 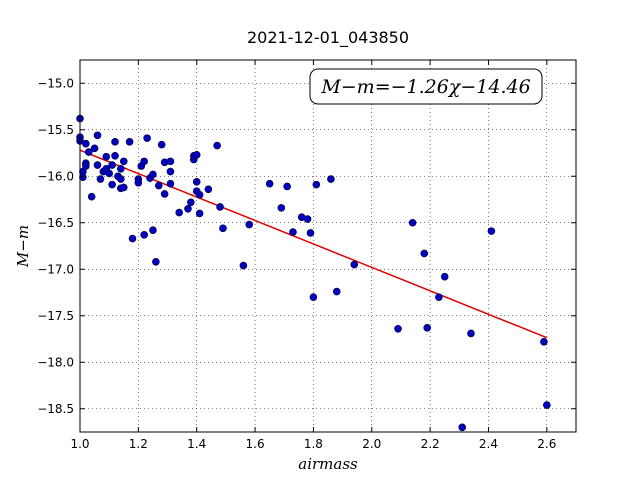 What do you see at coordinates (55, 409) in the screenshot?
I see `y-tick-label: −18.5` at bounding box center [55, 409].